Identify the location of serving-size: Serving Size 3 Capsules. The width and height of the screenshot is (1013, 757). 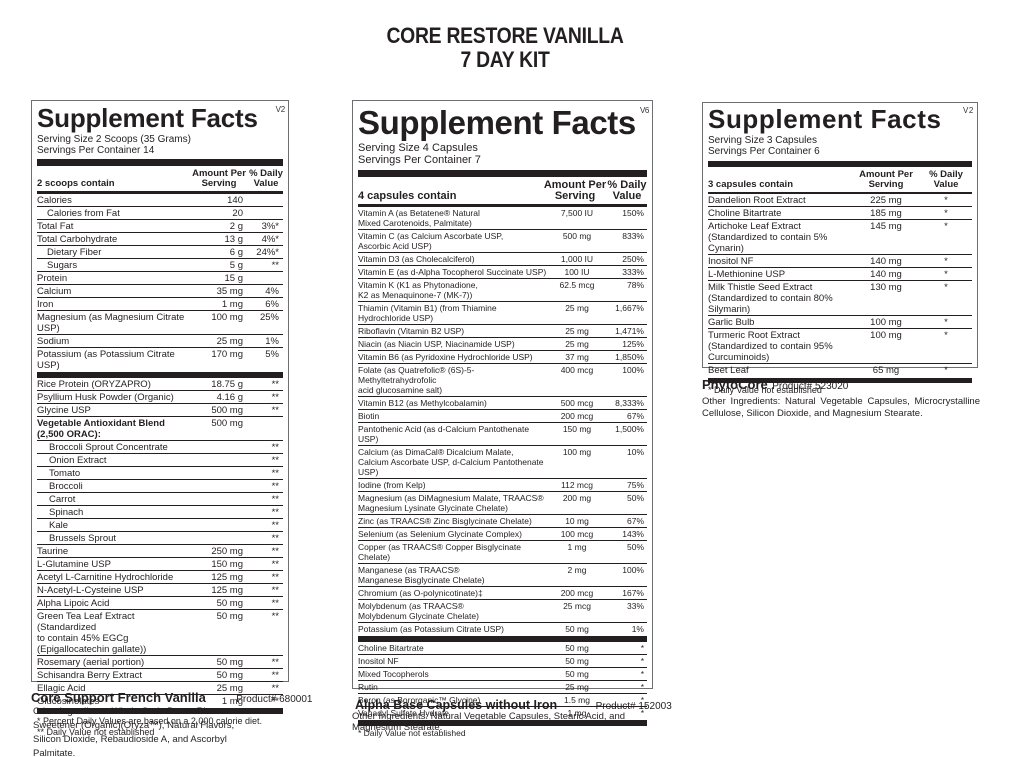
(762, 140).